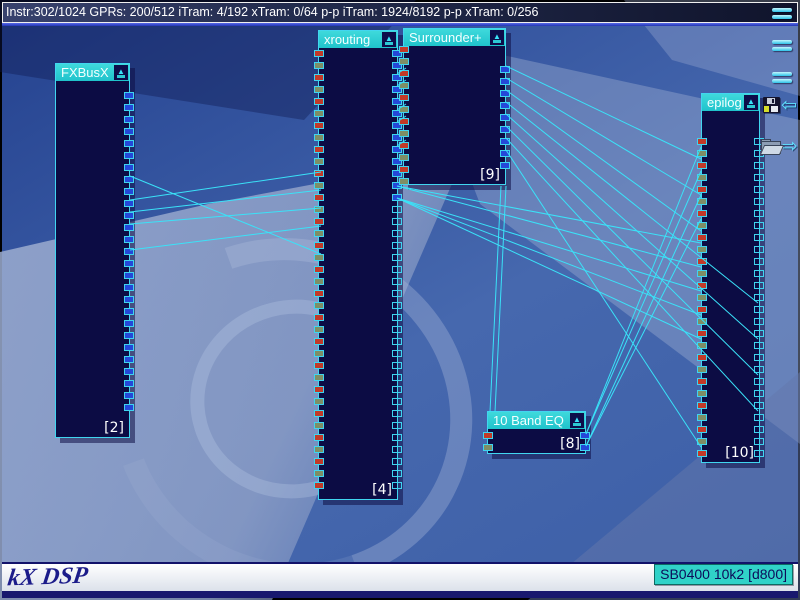 The width and height of the screenshot is (800, 600). What do you see at coordinates (730, 278) in the screenshot?
I see `module-epilog: epilog ▲ [10]` at bounding box center [730, 278].